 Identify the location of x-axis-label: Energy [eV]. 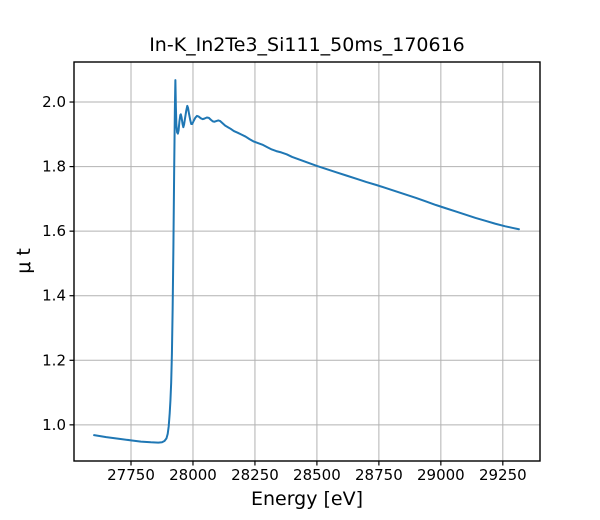
(307, 499).